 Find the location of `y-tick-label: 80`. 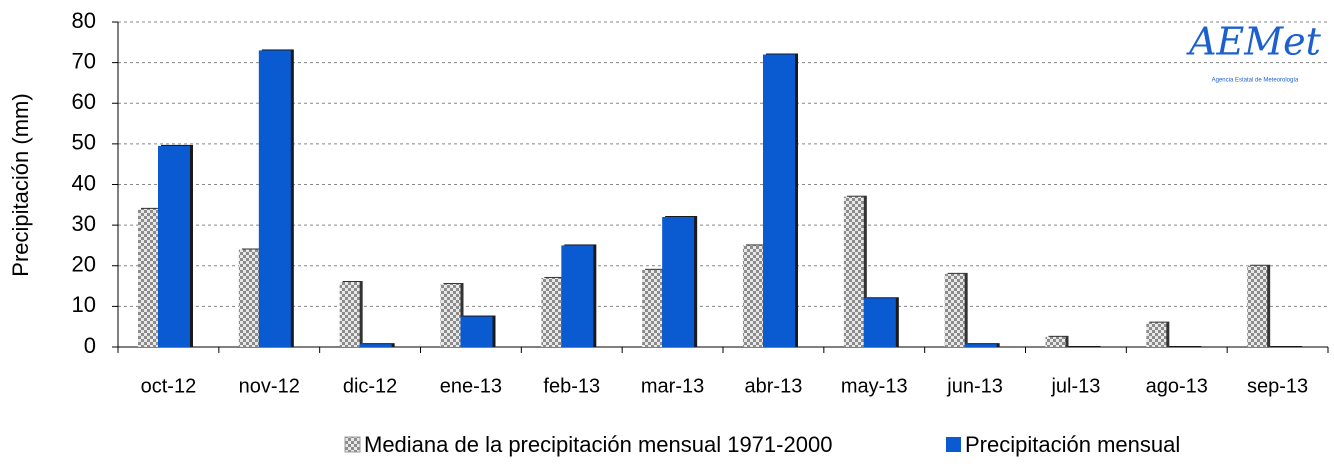

y-tick-label: 80 is located at coordinates (84, 20).